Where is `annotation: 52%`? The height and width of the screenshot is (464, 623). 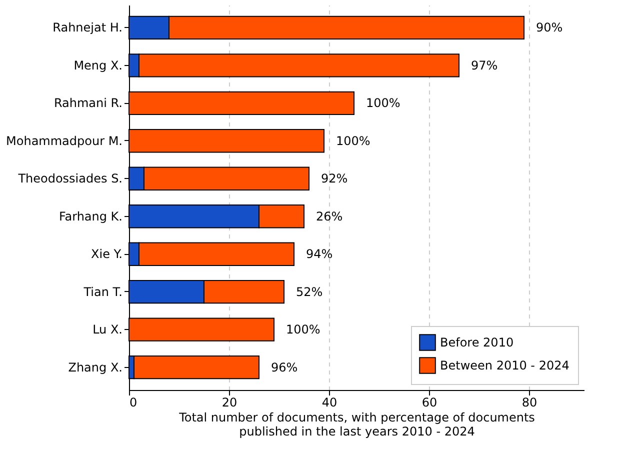
annotation: 52% is located at coordinates (309, 291).